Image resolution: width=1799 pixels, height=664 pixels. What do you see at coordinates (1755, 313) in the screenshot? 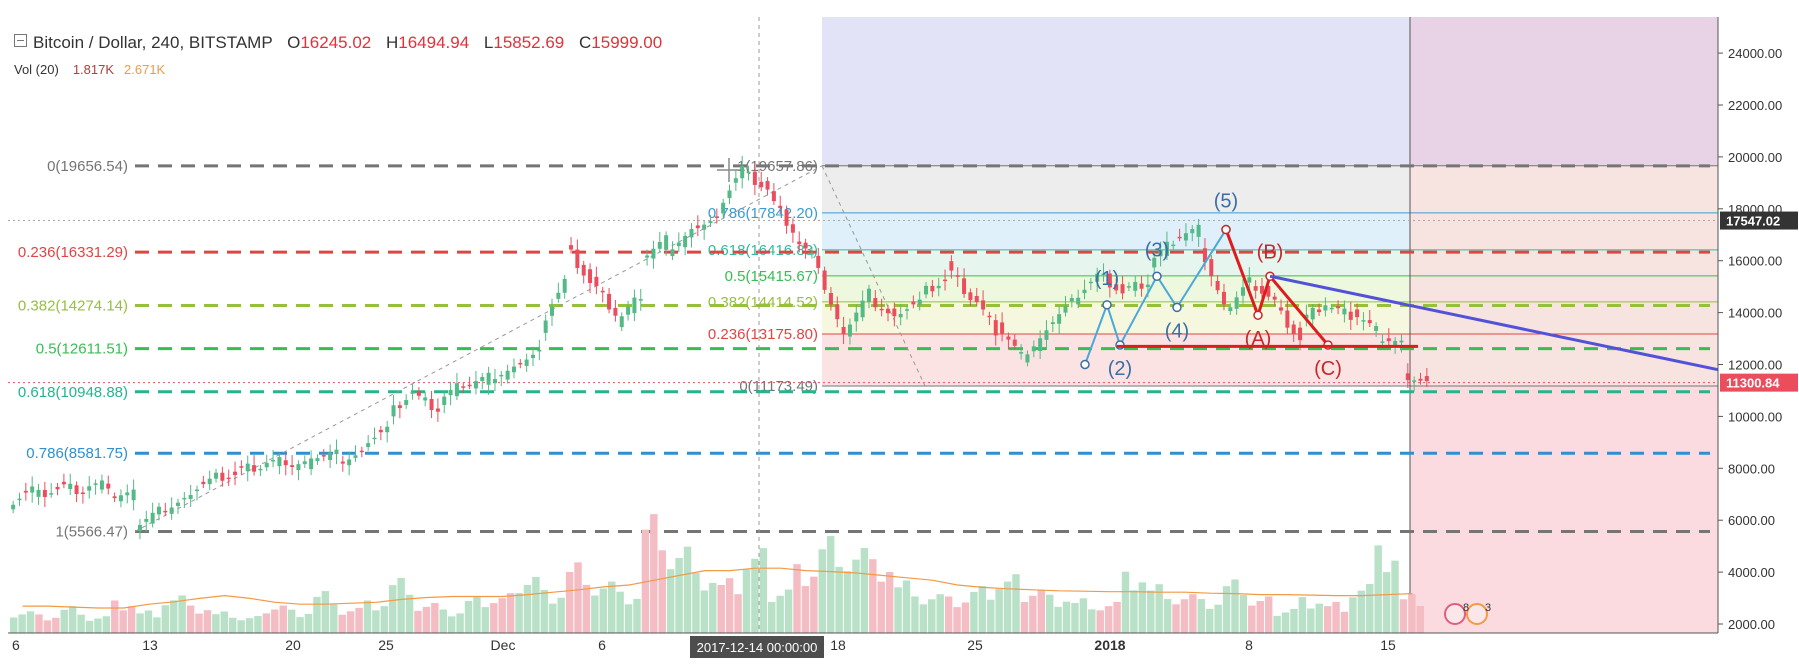
I see `price-tick-label: 14000.00` at bounding box center [1755, 313].